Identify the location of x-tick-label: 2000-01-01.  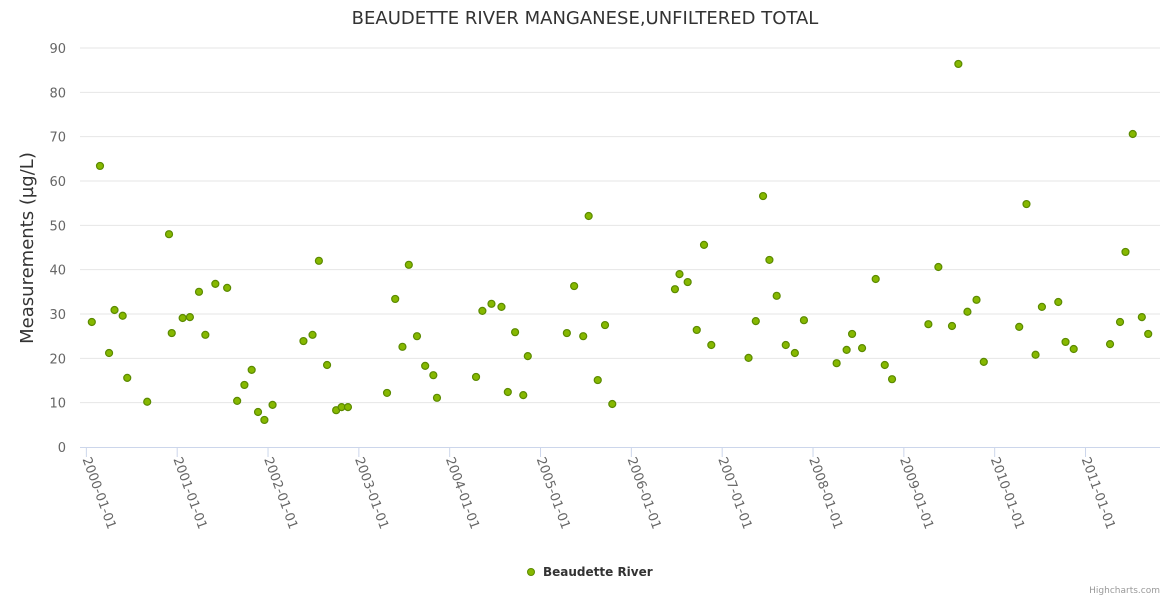
(99, 493).